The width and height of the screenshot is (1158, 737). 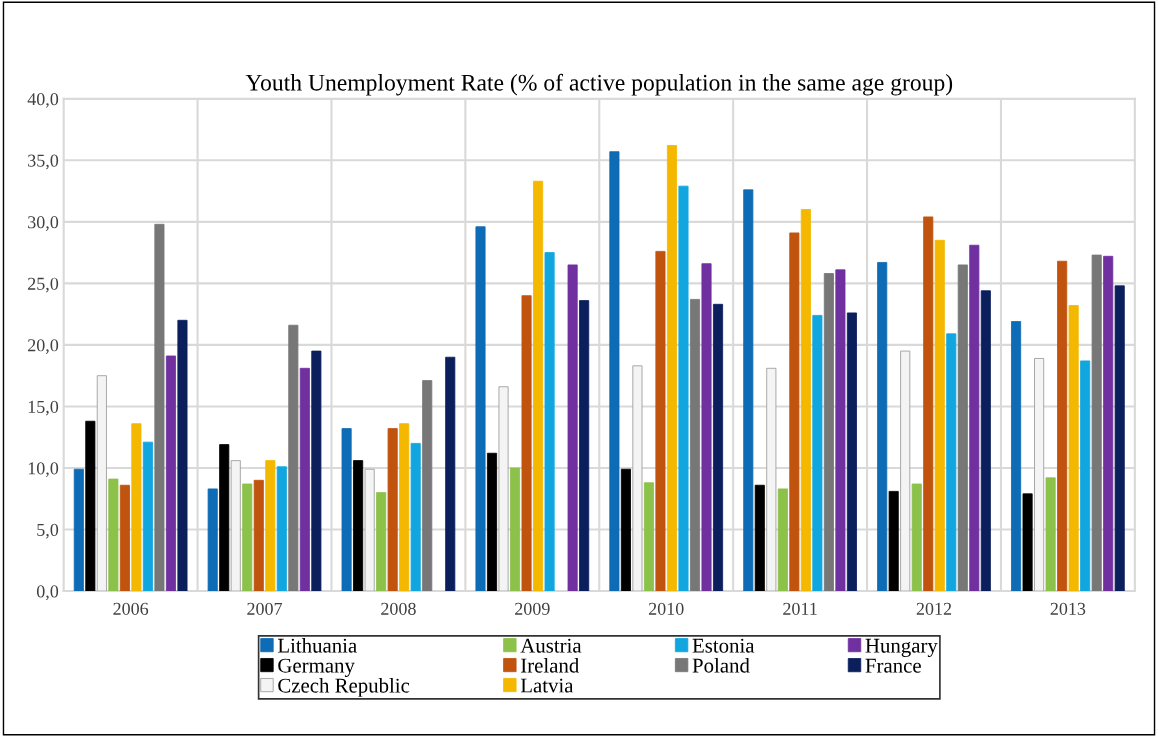 What do you see at coordinates (43, 162) in the screenshot?
I see `y-tick-label: 35,0` at bounding box center [43, 162].